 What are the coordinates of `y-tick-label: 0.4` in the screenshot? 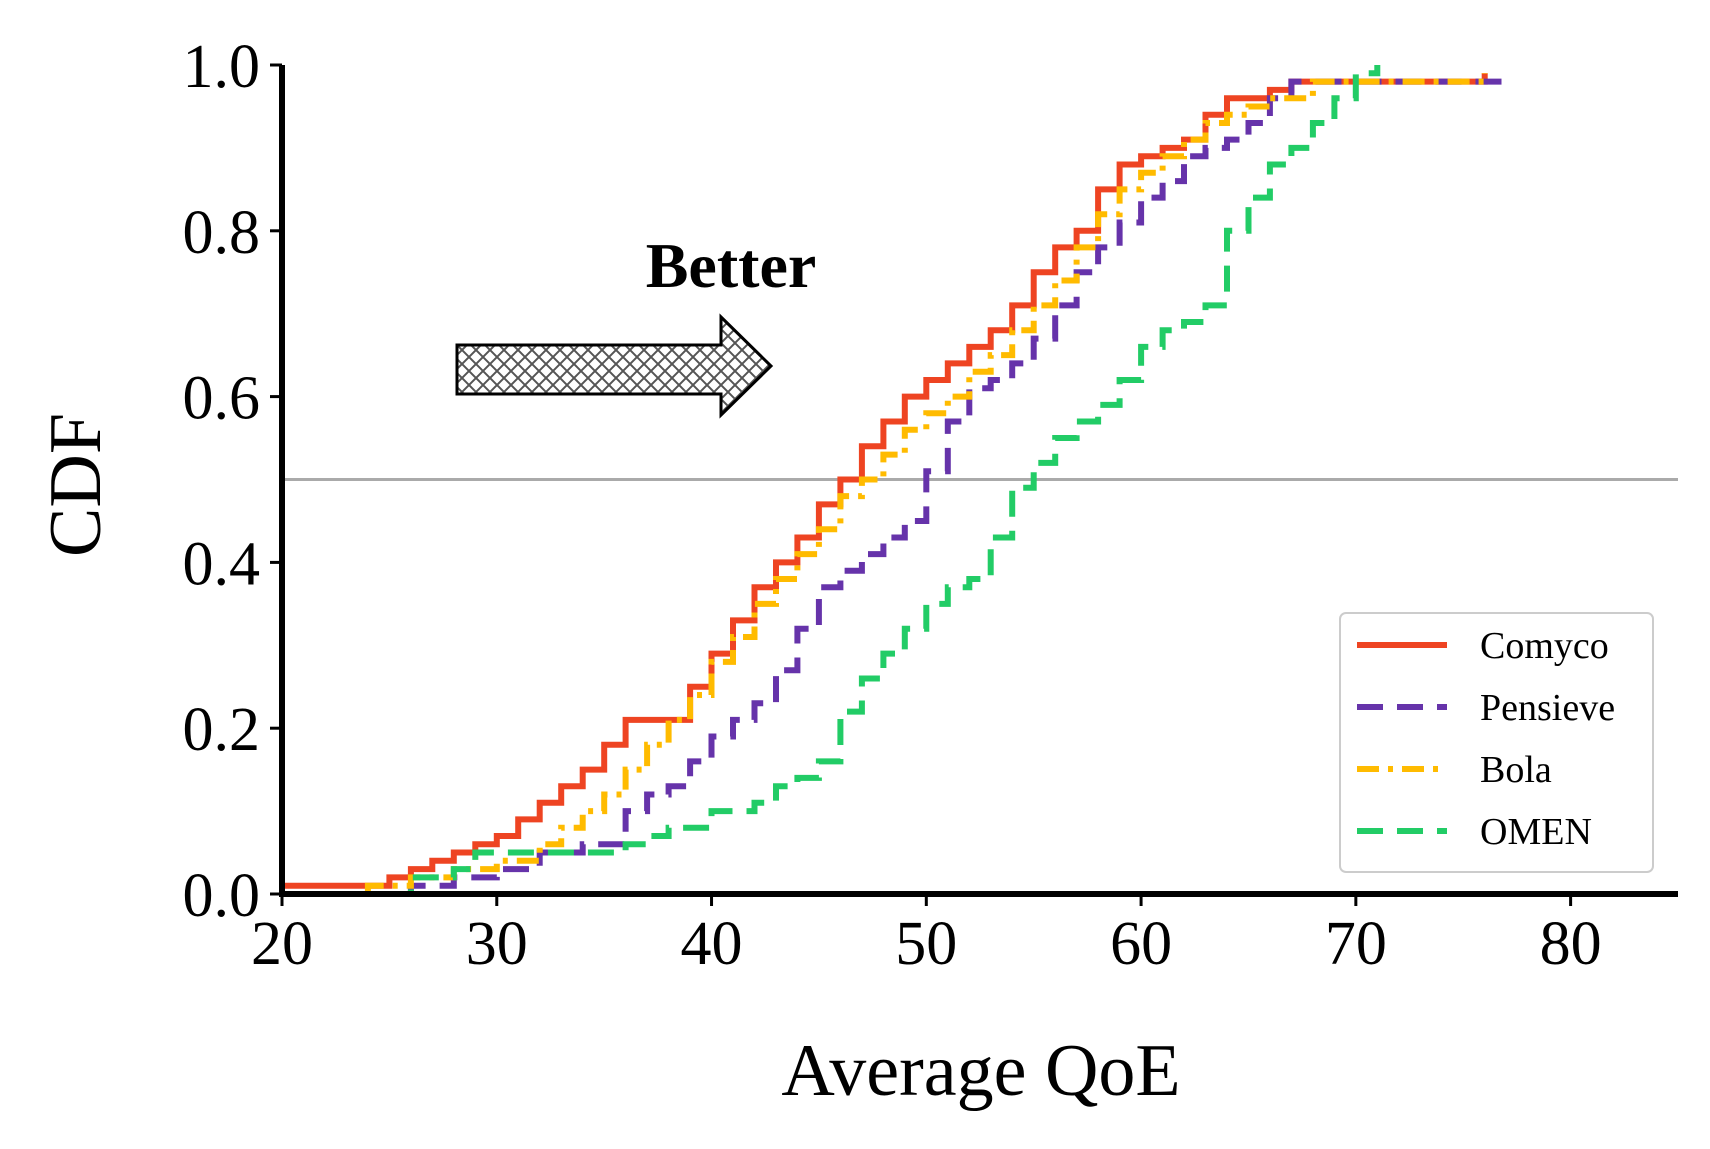 It's located at (222, 564).